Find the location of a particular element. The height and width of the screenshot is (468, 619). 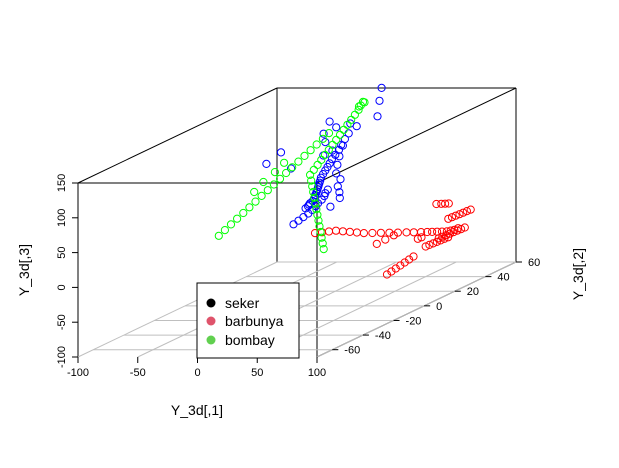

z-tick-label-5: 150 is located at coordinates (62, 183).